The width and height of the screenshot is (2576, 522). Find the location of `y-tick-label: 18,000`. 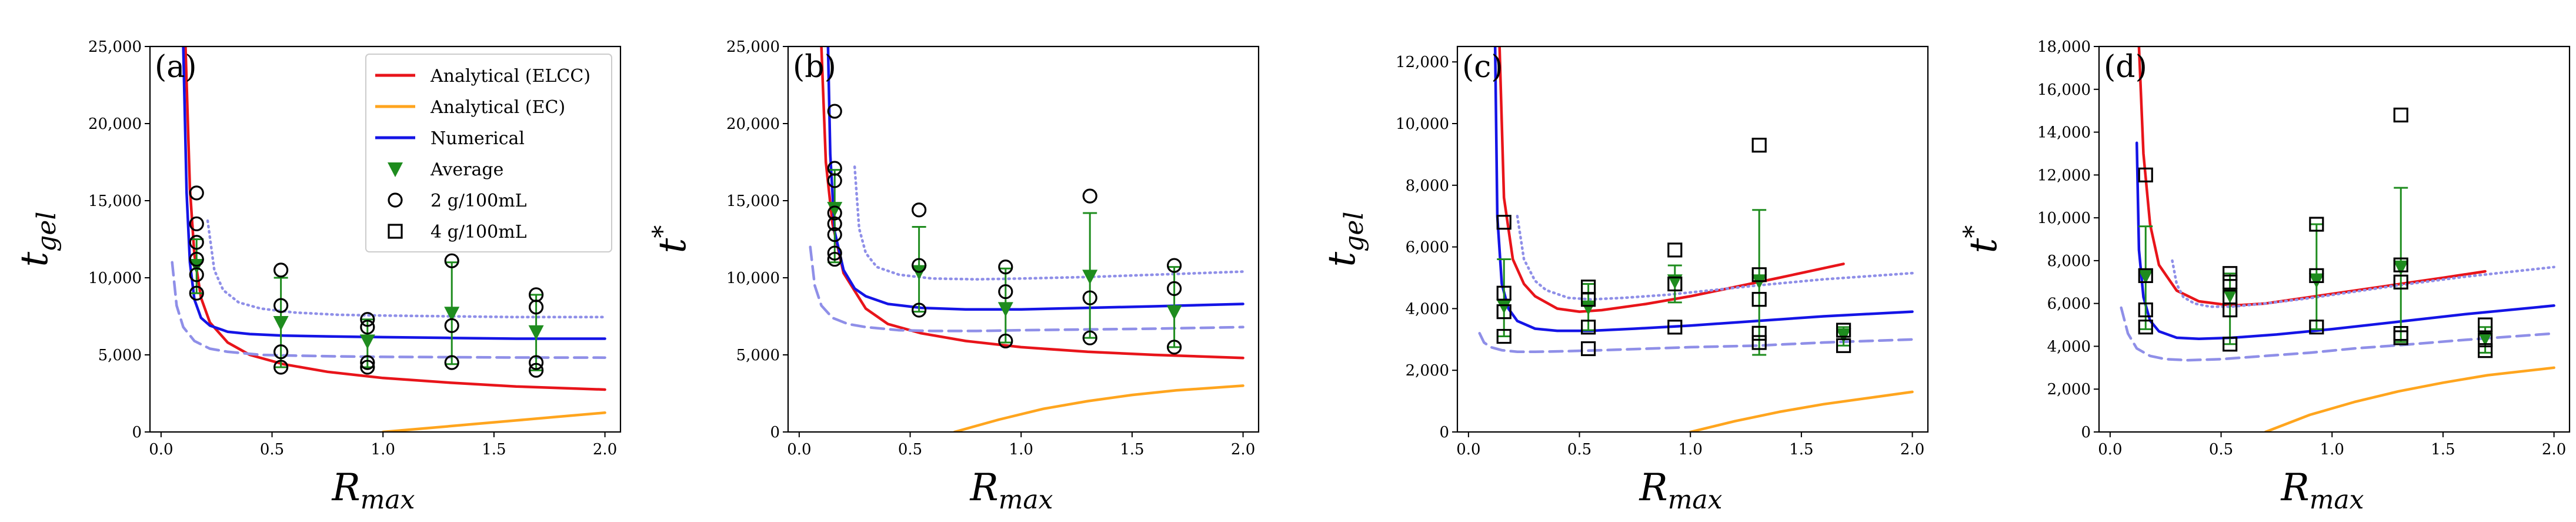

y-tick-label: 18,000 is located at coordinates (2064, 47).